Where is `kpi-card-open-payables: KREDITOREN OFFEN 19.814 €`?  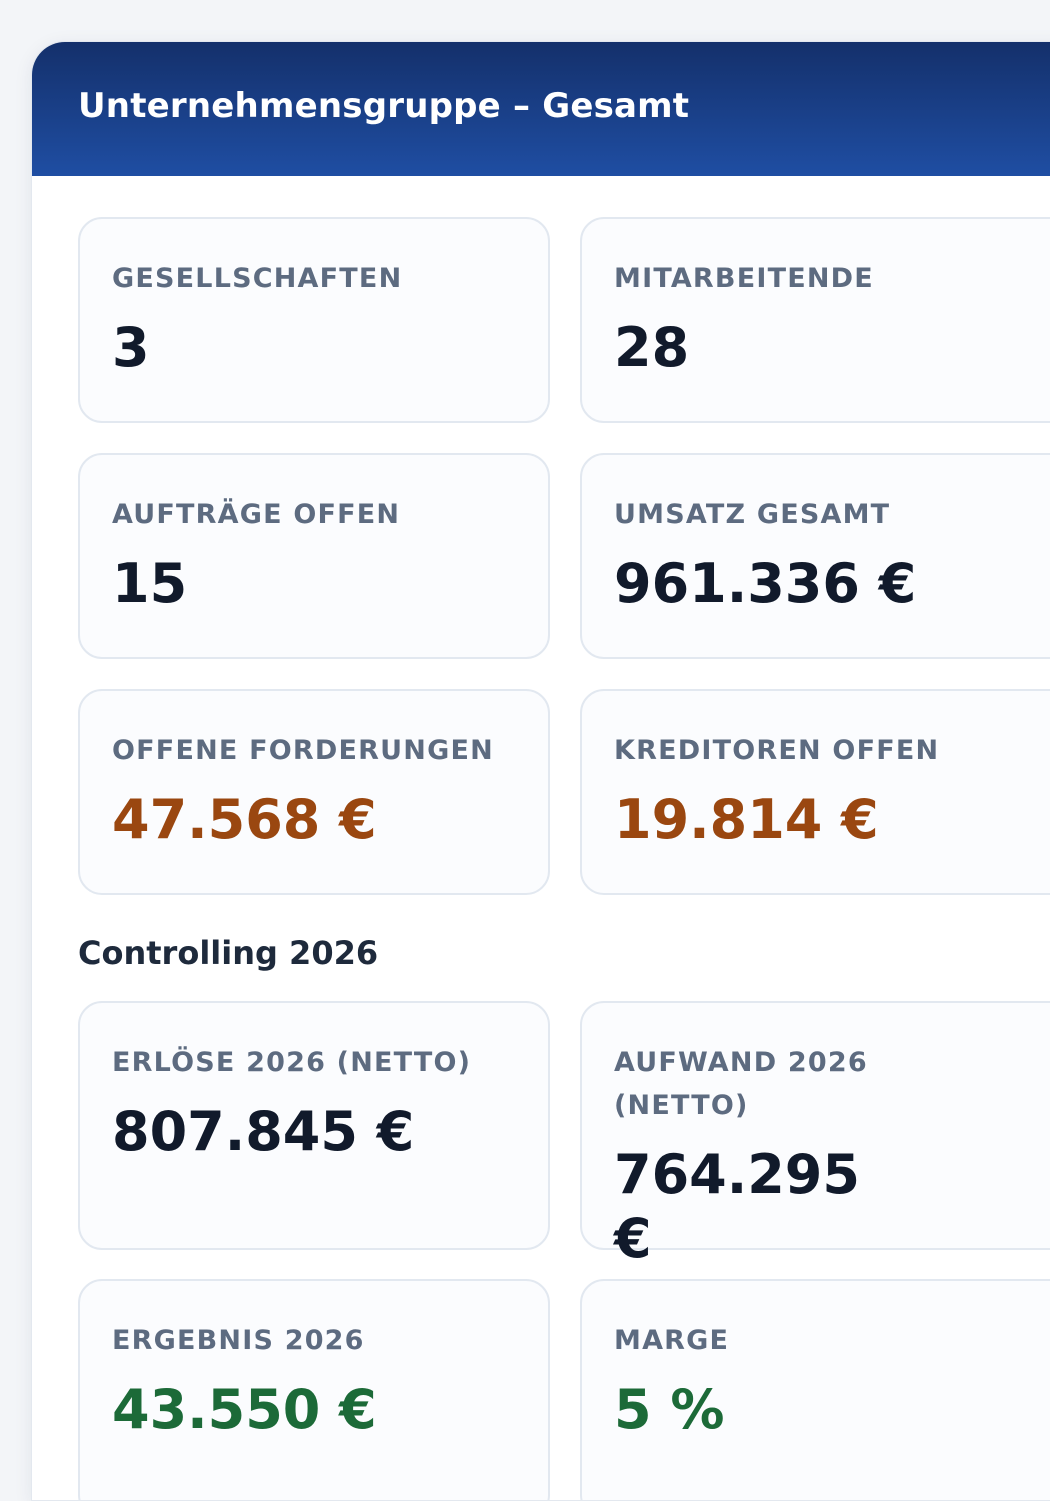 kpi-card-open-payables: KREDITOREN OFFEN 19.814 € is located at coordinates (815, 792).